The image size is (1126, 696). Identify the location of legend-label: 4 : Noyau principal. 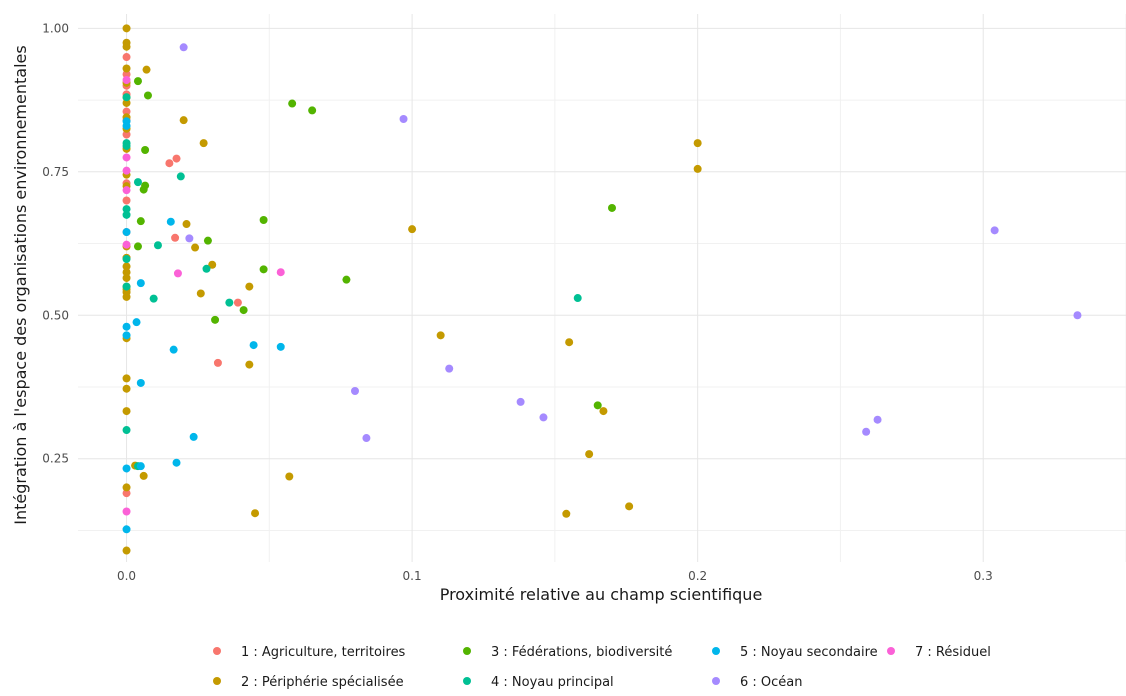
(552, 682).